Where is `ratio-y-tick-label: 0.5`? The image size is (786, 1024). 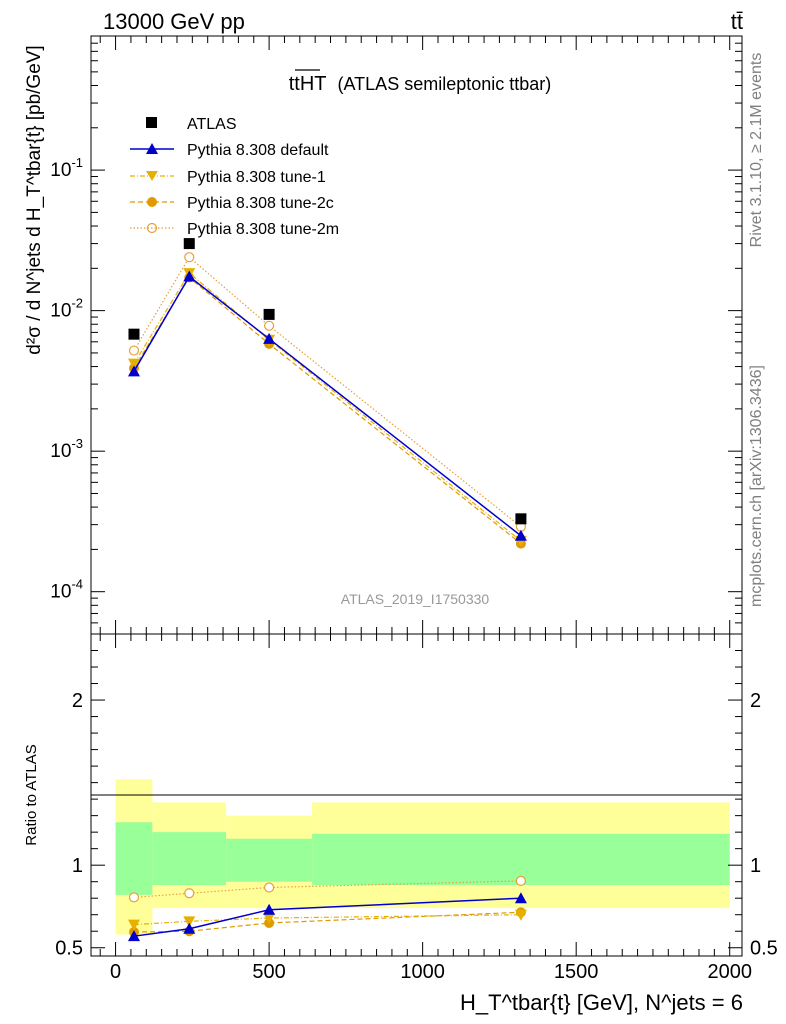 ratio-y-tick-label: 0.5 is located at coordinates (69, 949).